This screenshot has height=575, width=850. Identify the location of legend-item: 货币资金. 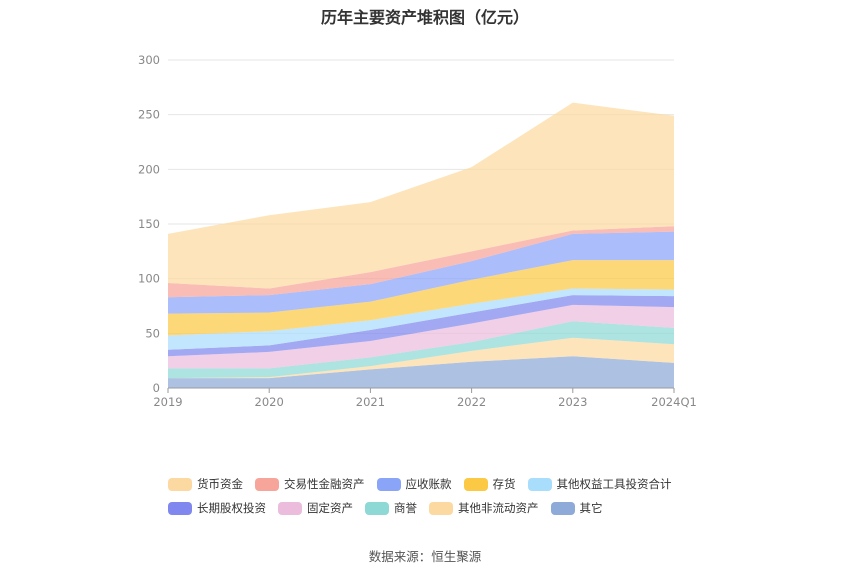
(205, 484).